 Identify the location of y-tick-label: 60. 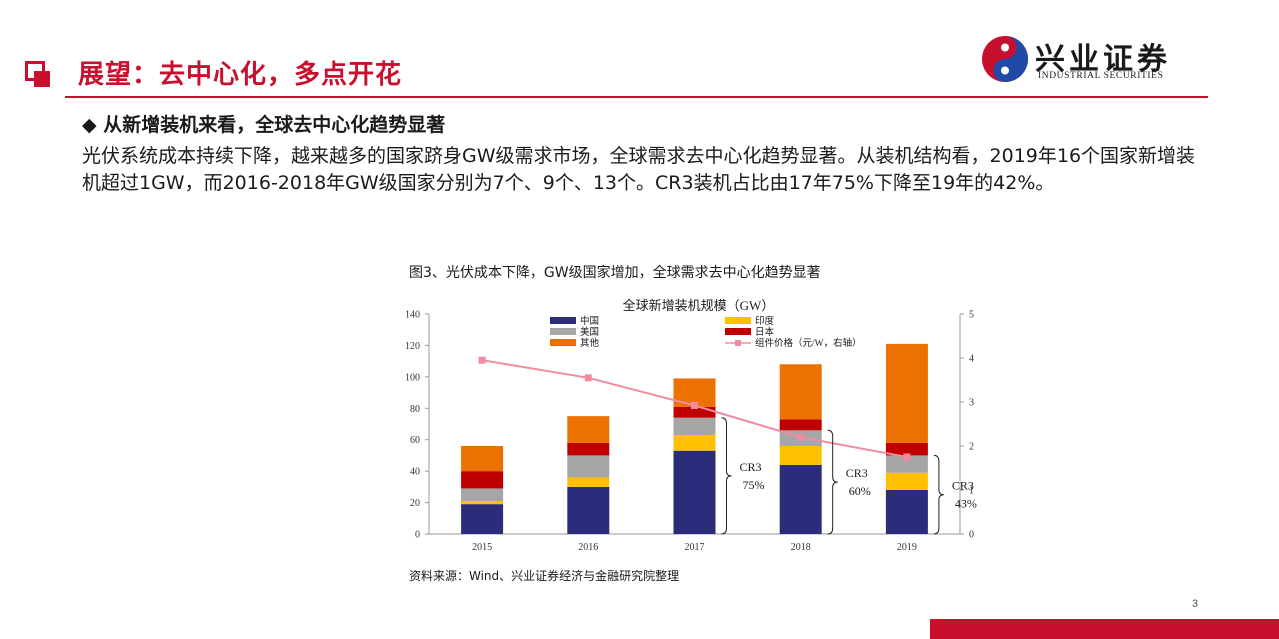
(415, 440).